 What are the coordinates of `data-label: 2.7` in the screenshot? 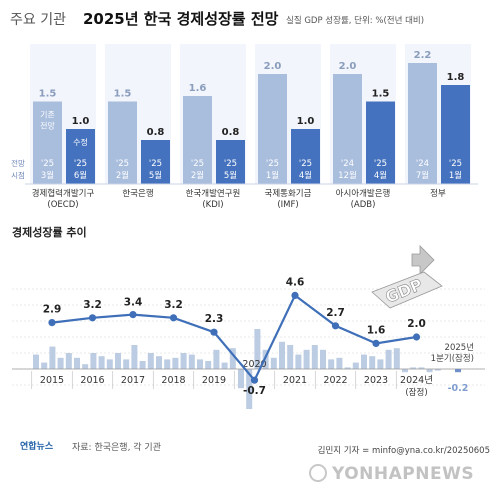 It's located at (335, 313).